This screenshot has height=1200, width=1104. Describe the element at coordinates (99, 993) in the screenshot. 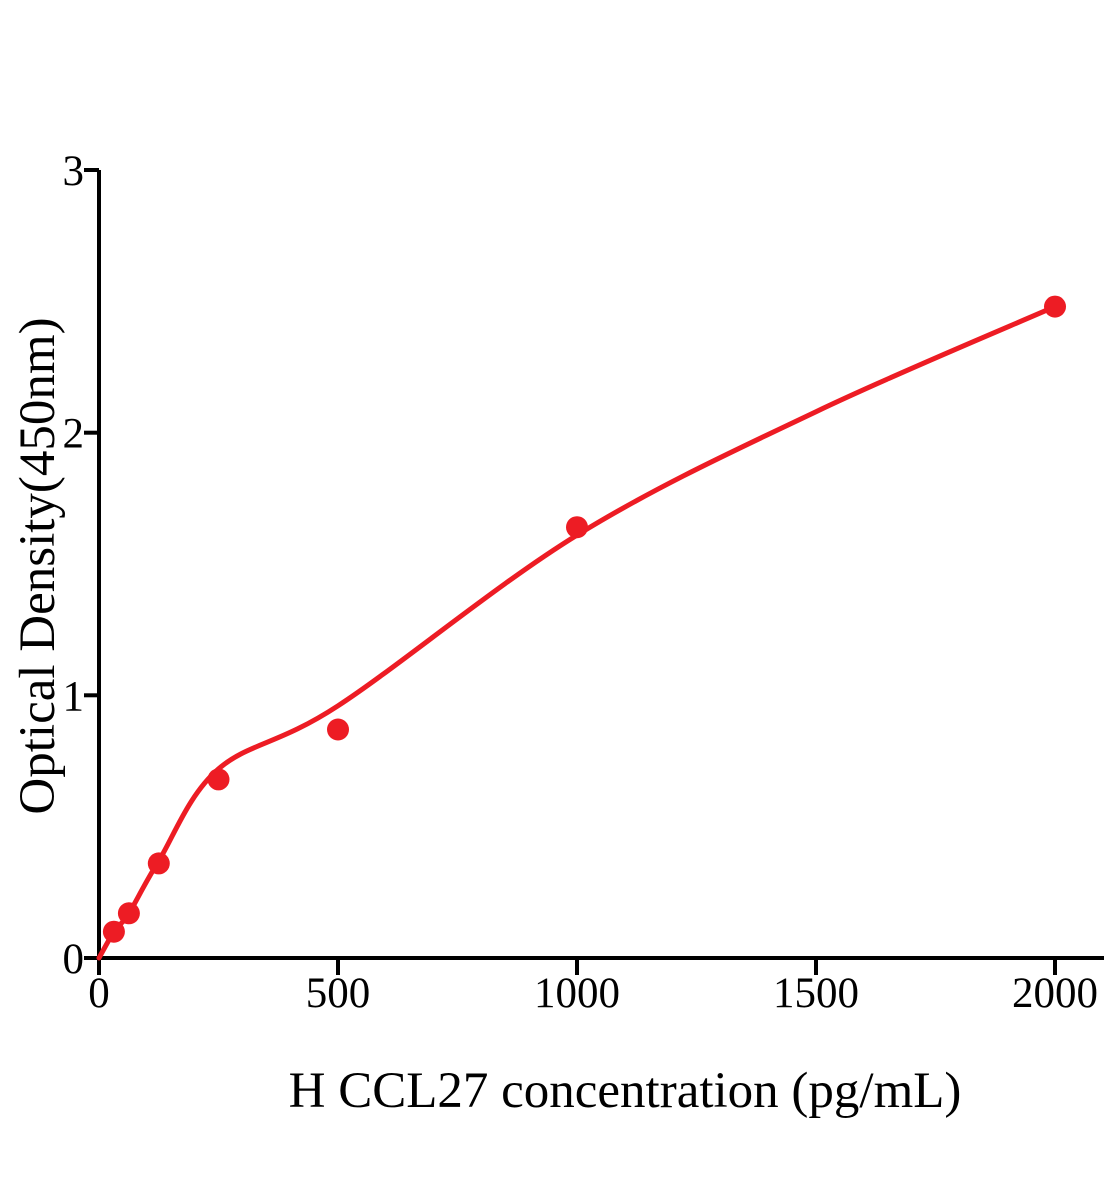

I see `x-tick-label: 0` at that location.